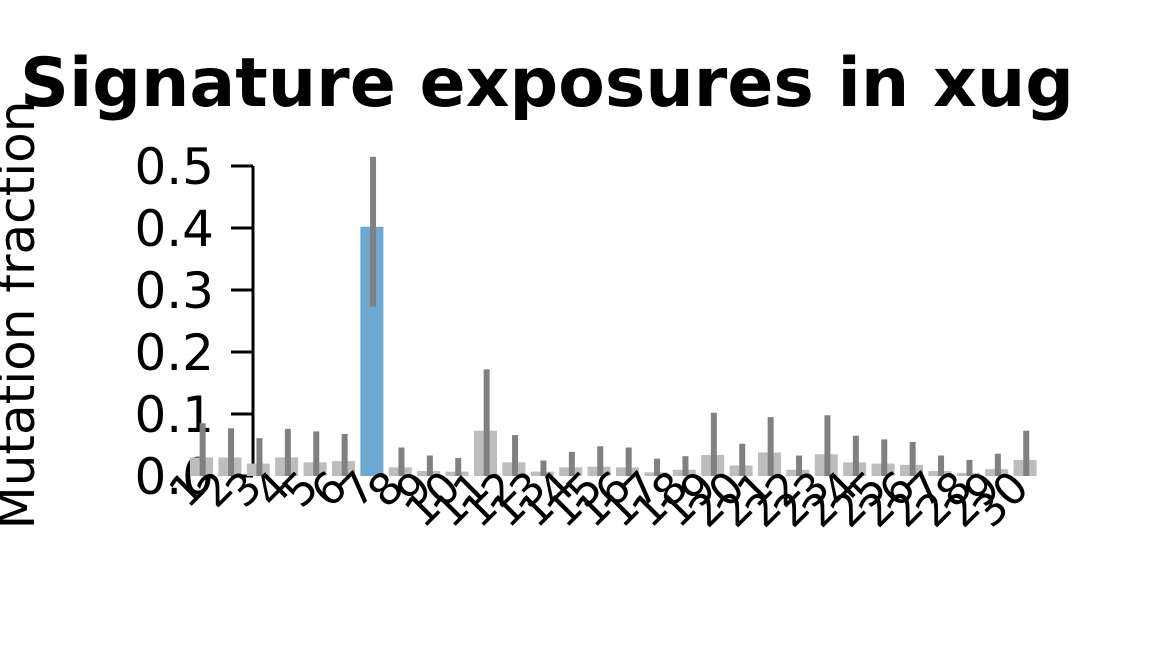 The image size is (1152, 672). I want to click on y-tick-label: 0.2, so click(174, 353).